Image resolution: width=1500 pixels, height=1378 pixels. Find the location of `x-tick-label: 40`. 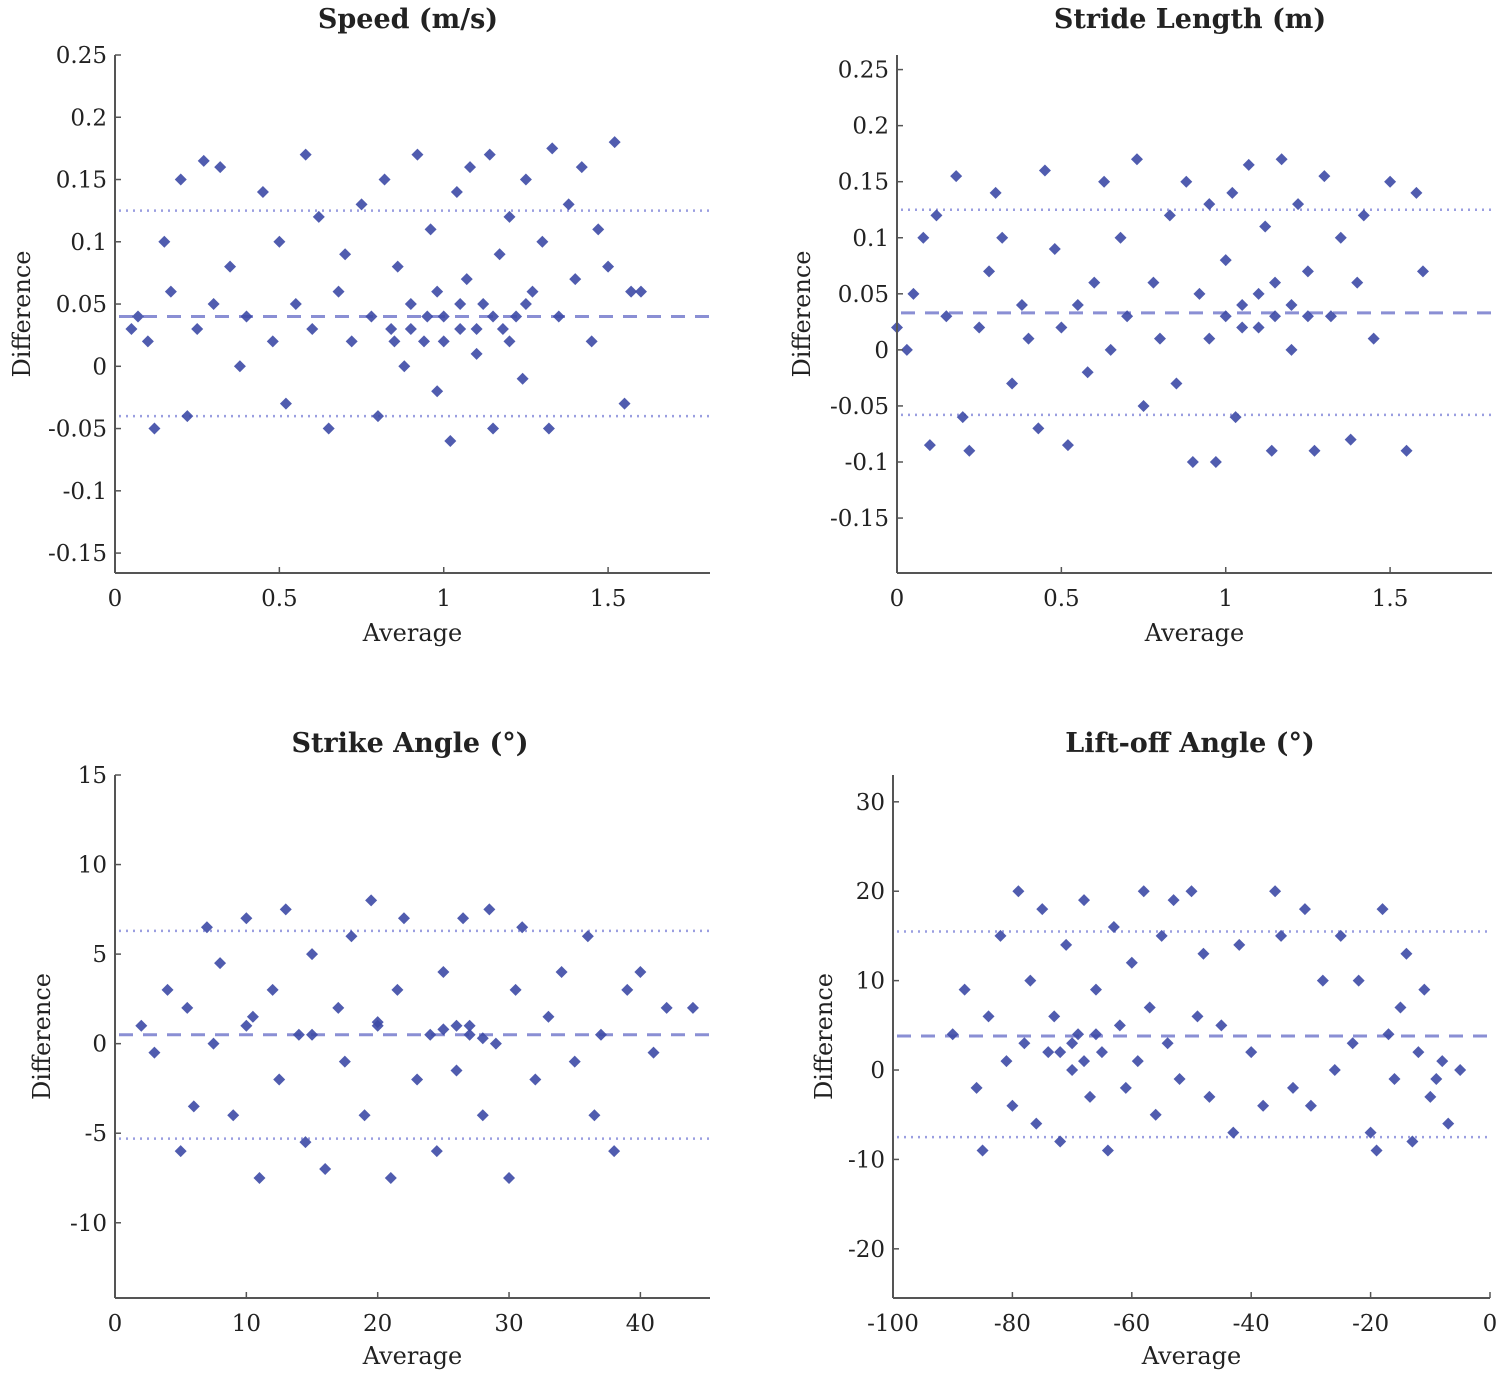

x-tick-label: 40 is located at coordinates (640, 1324).